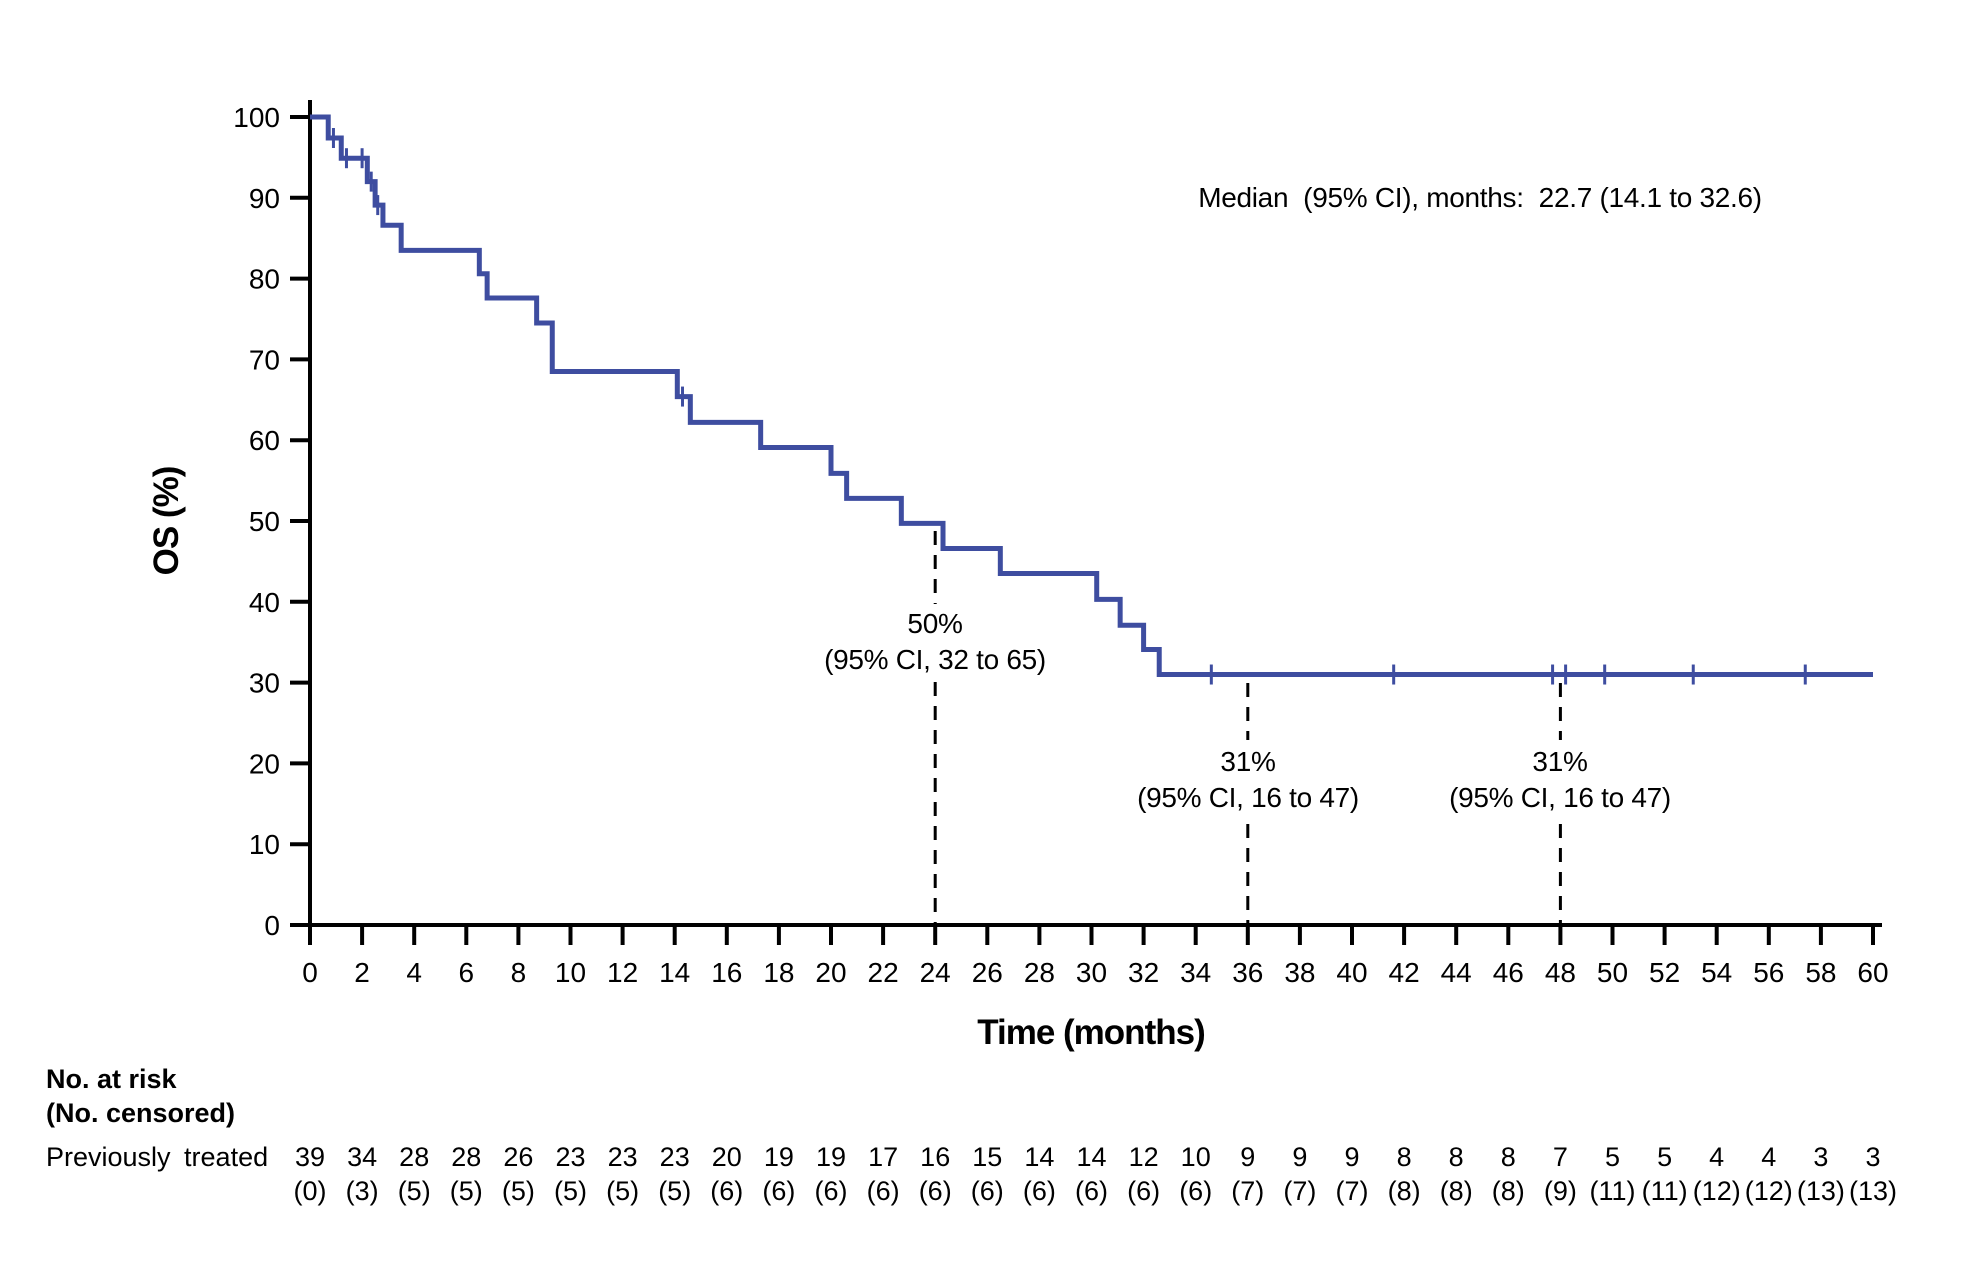 The image size is (1976, 1279). What do you see at coordinates (726, 972) in the screenshot?
I see `x-tick-label: 16` at bounding box center [726, 972].